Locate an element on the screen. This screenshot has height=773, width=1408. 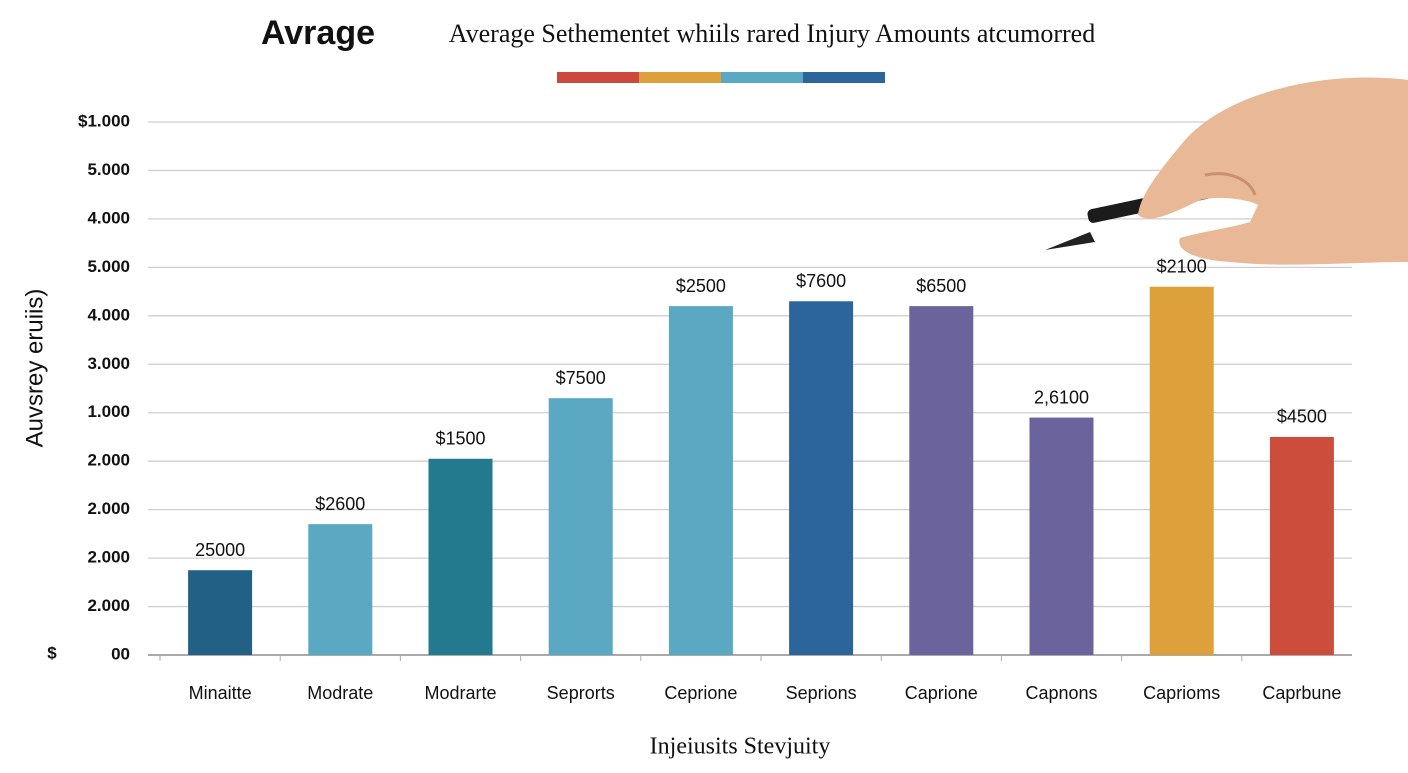
y-tick-label: 00 is located at coordinates (120, 653).